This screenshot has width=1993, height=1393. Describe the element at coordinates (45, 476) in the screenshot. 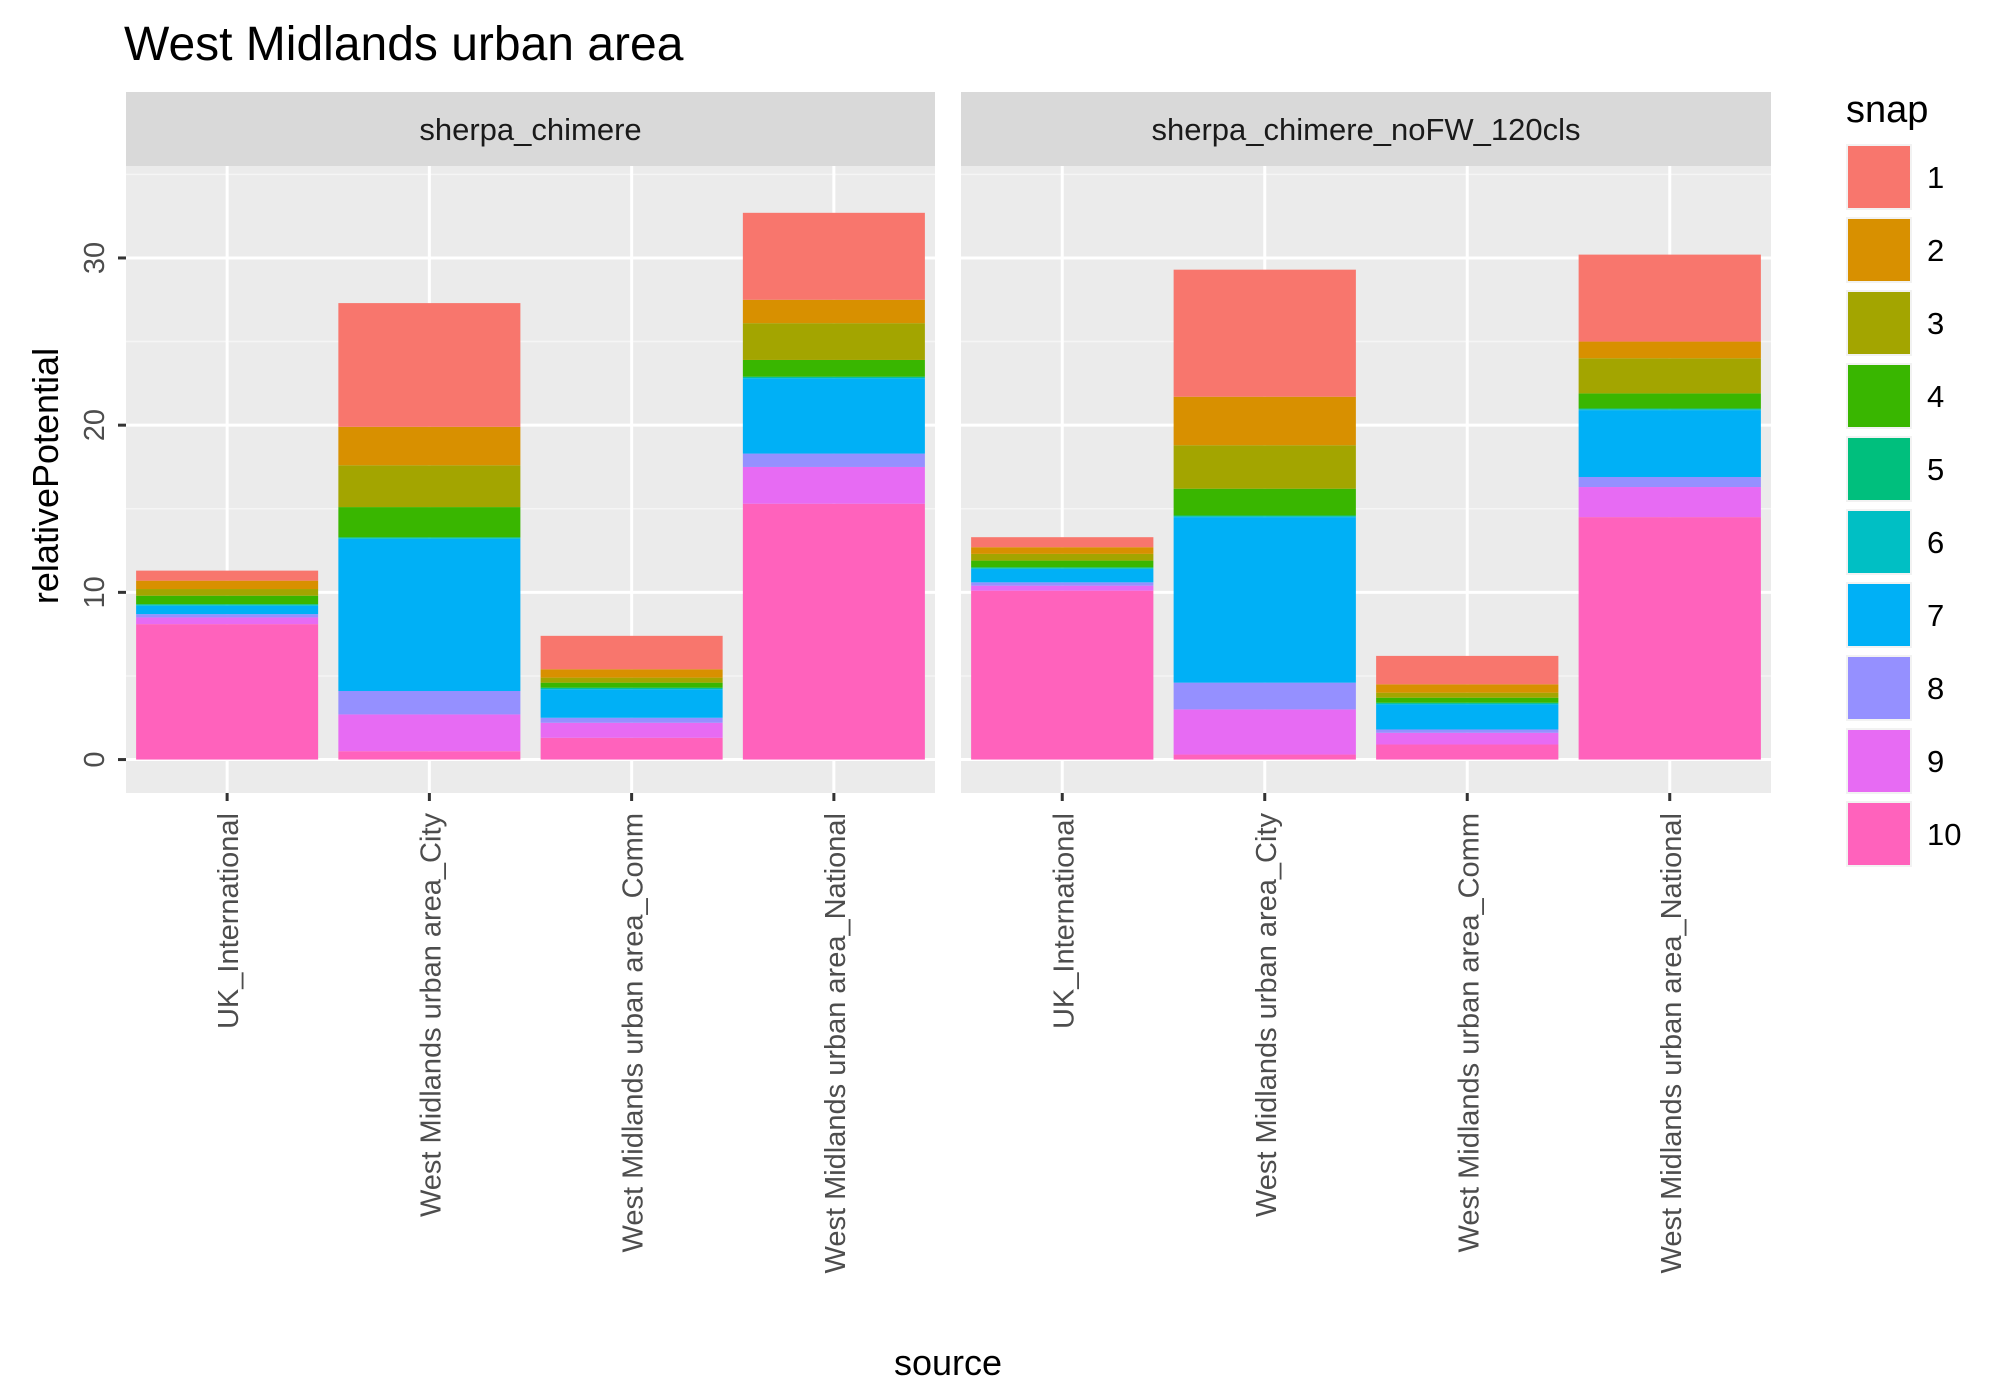

I see `y-axis-label: relativePotential` at that location.